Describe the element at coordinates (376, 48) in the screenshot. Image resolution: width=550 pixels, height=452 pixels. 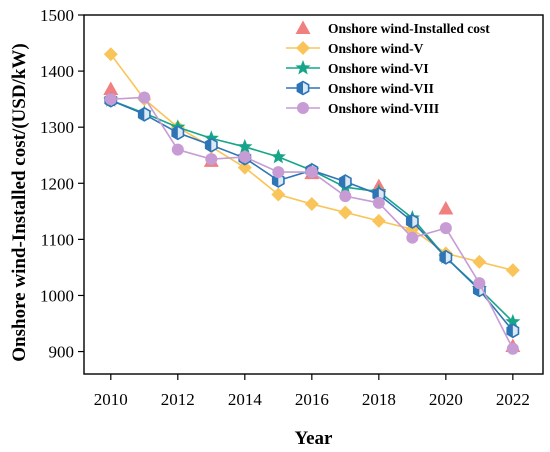
I see `legend-label: Onshore wind-V` at that location.